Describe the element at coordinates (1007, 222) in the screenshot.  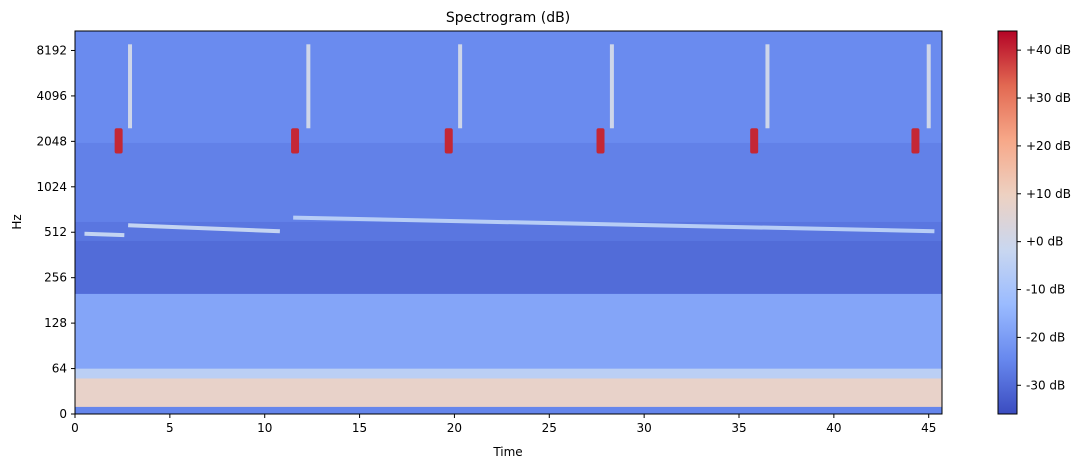
I see `colorbar-gradient` at that location.